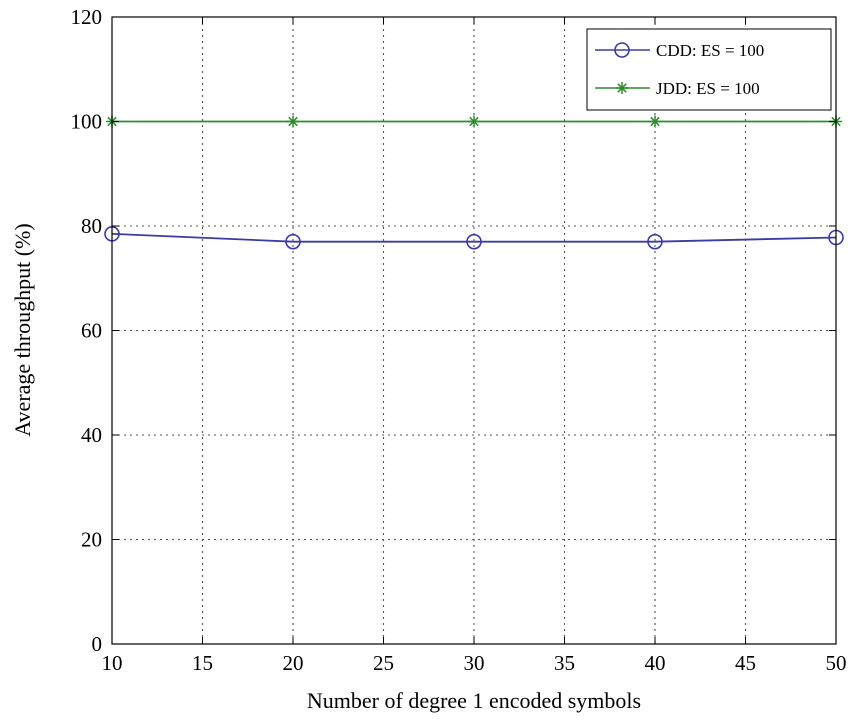 This screenshot has height=722, width=853. Describe the element at coordinates (91, 331) in the screenshot. I see `y-tick-label: 60` at that location.